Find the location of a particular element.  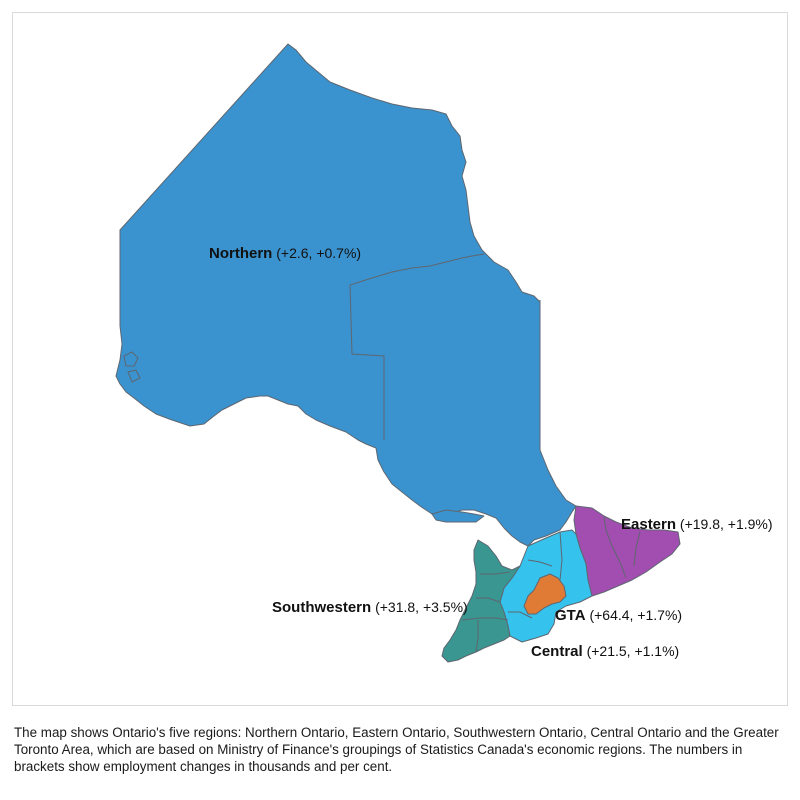

southwestern-subdivision-line is located at coordinates (486, 612).